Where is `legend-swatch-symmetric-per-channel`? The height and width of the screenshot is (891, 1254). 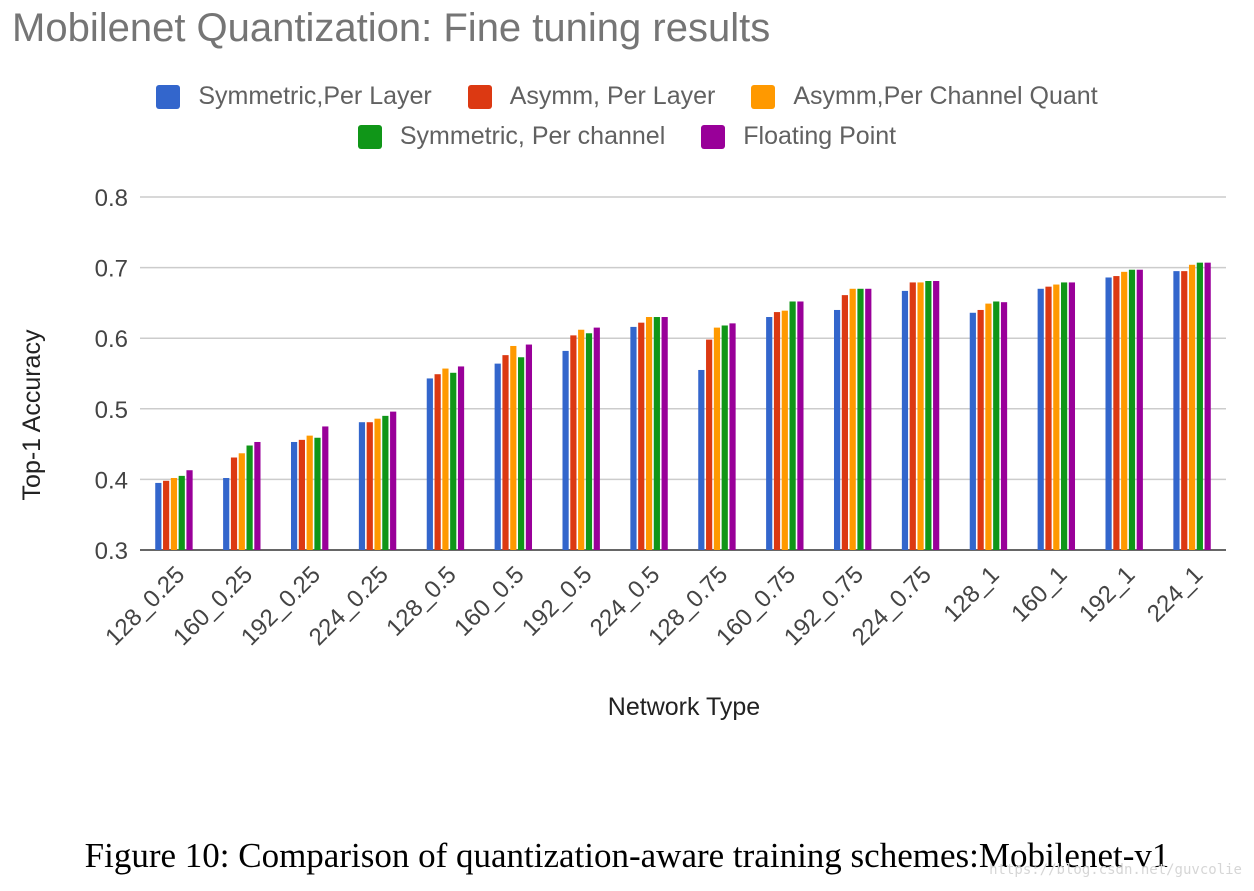
legend-swatch-symmetric-per-channel is located at coordinates (369, 136).